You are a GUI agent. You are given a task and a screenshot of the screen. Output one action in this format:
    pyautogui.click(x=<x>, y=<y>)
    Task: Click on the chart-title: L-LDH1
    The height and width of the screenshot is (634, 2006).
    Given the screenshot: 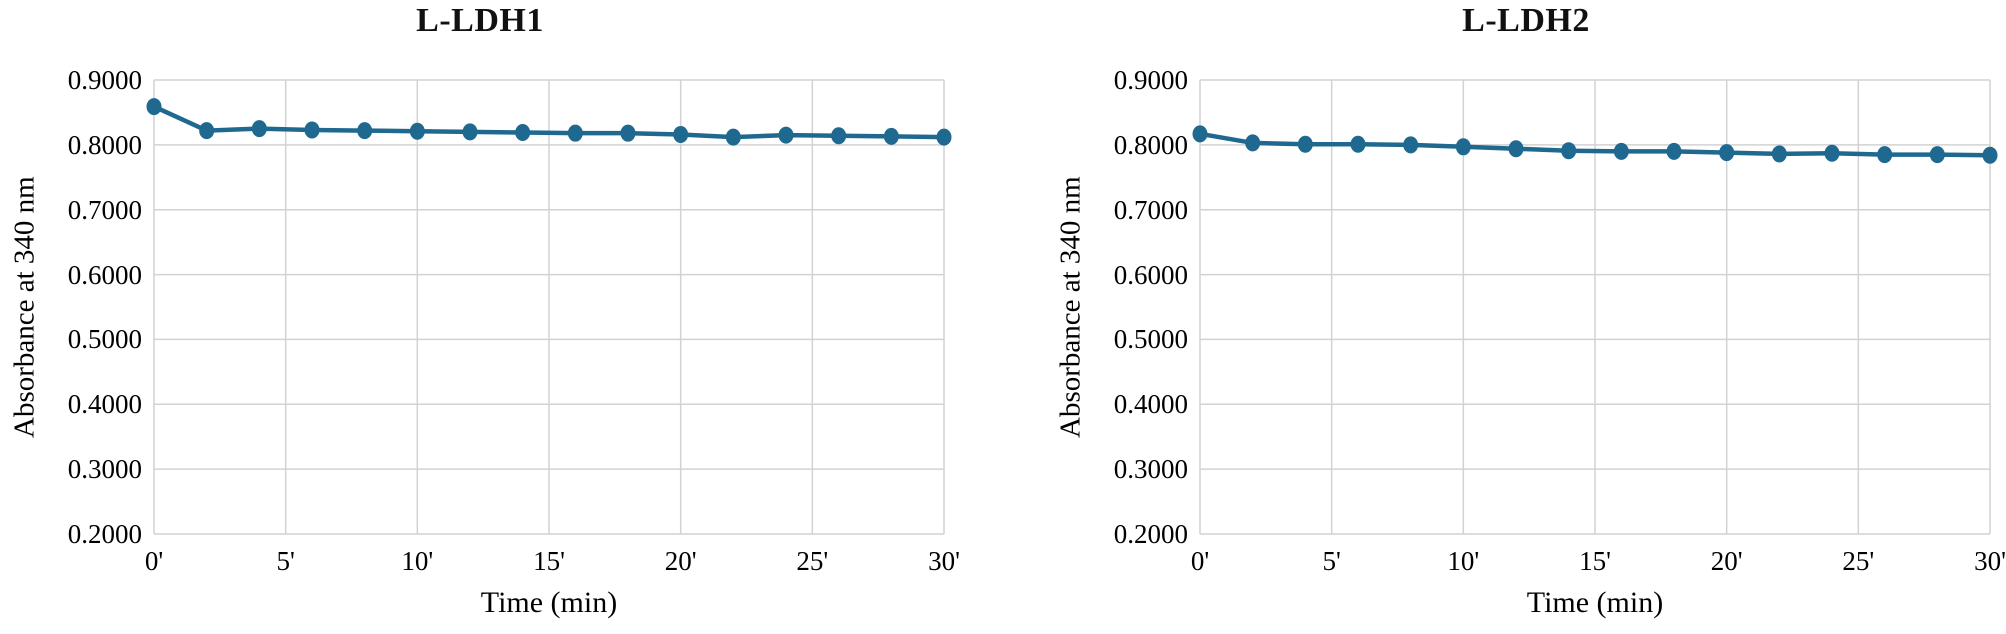 What is the action you would take?
    pyautogui.click(x=480, y=20)
    